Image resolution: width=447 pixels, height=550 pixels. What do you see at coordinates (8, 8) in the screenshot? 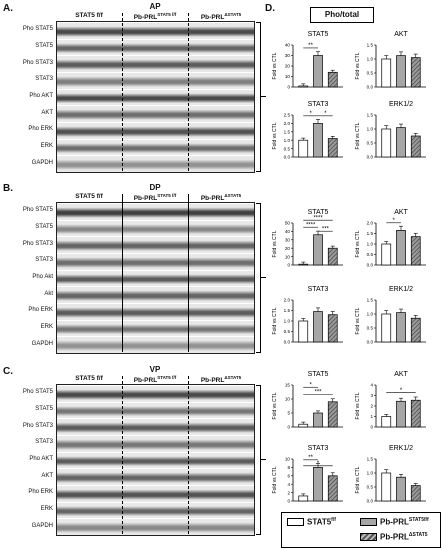
I see `panel-letter-a: A.` at bounding box center [8, 8].